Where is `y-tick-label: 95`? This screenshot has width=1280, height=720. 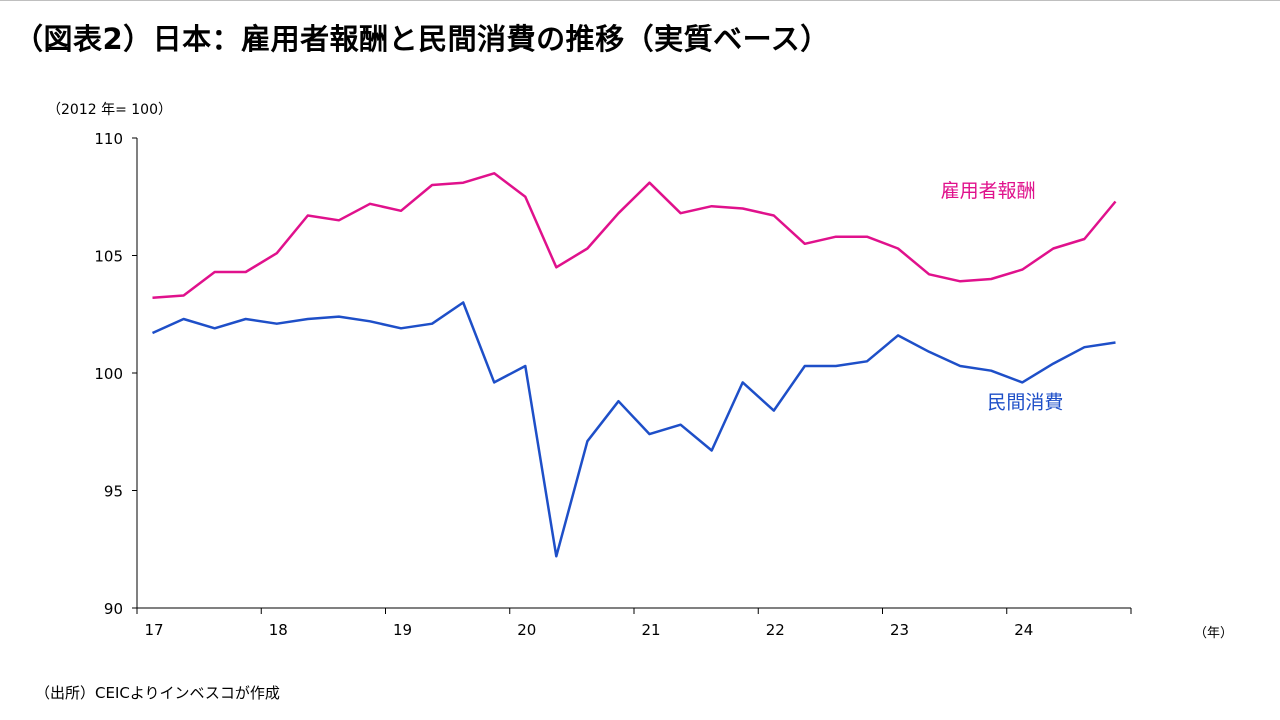
y-tick-label: 95 is located at coordinates (113, 492).